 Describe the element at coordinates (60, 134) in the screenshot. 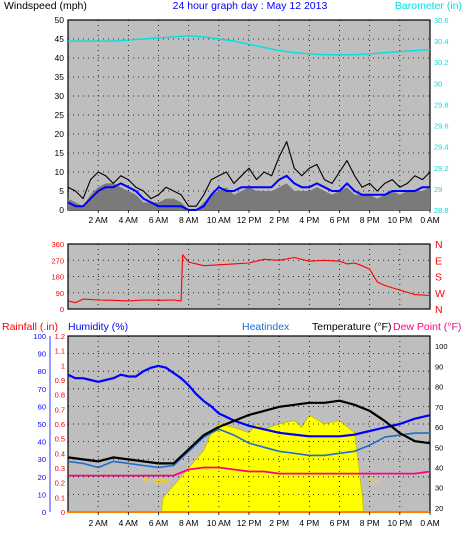

I see `wind-y-tick-label: 20` at that location.